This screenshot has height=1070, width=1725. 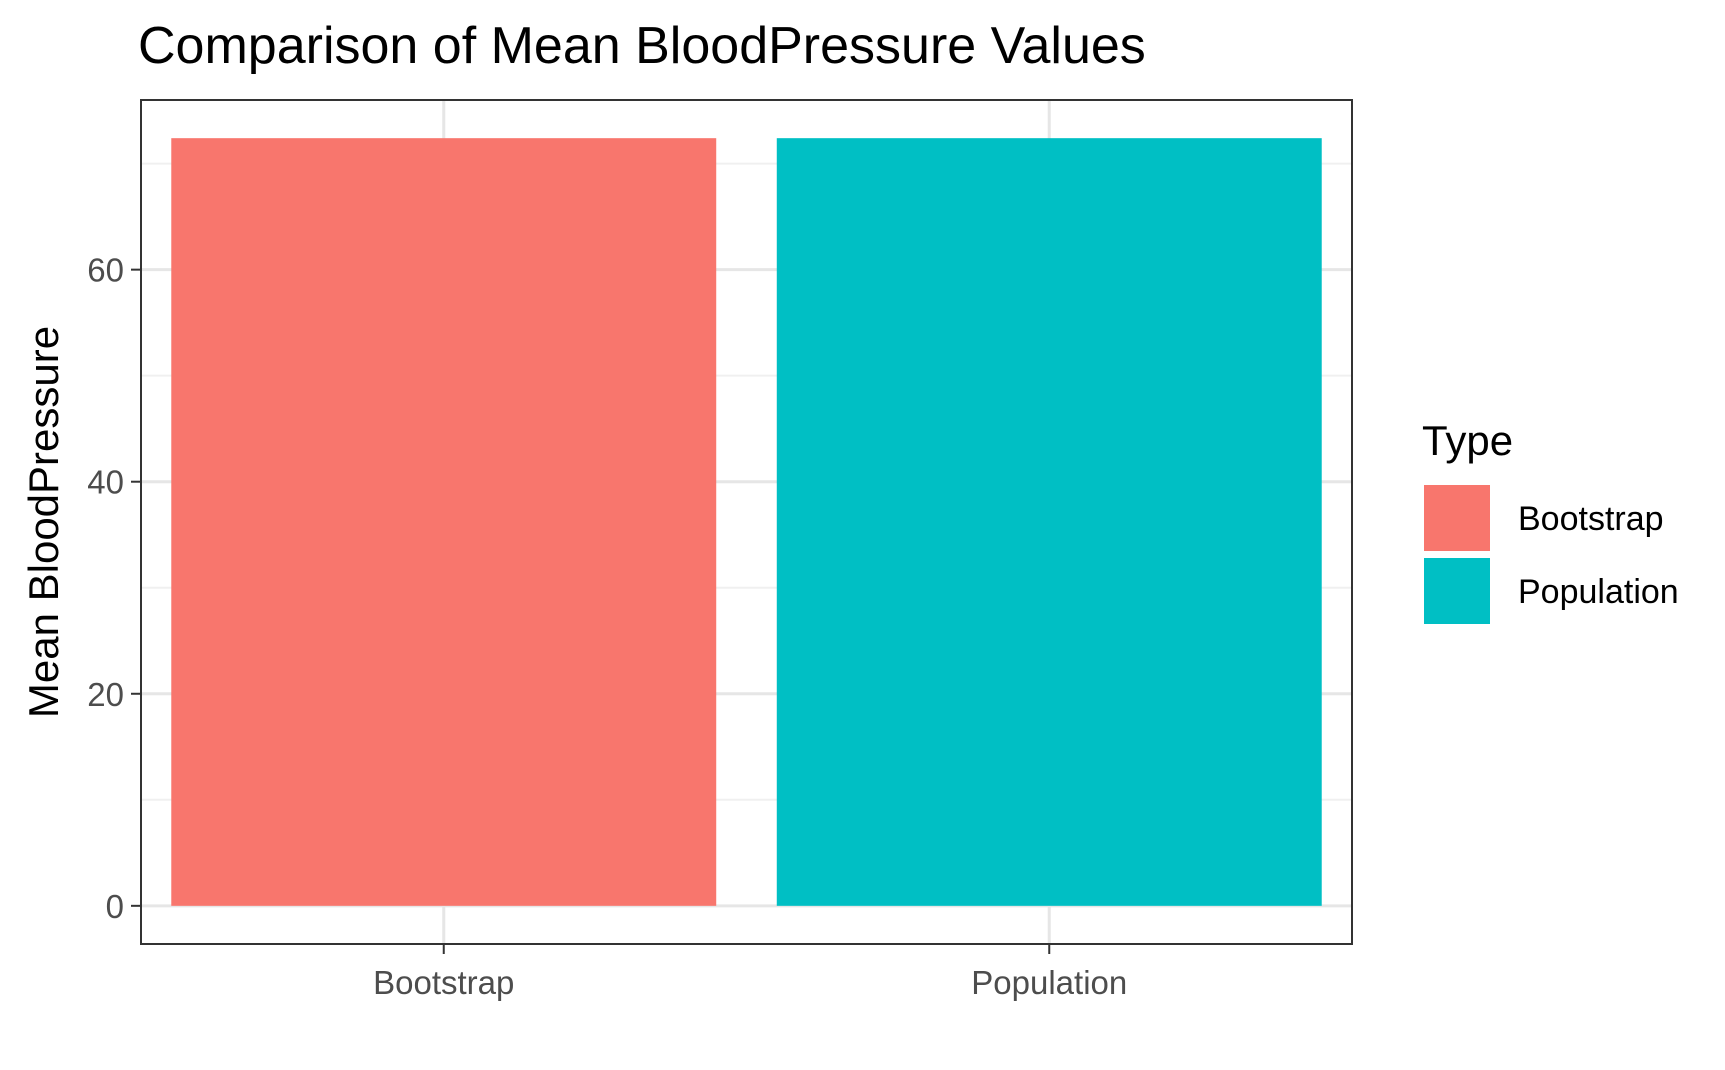 What do you see at coordinates (105, 482) in the screenshot?
I see `y-tick-label: 40` at bounding box center [105, 482].